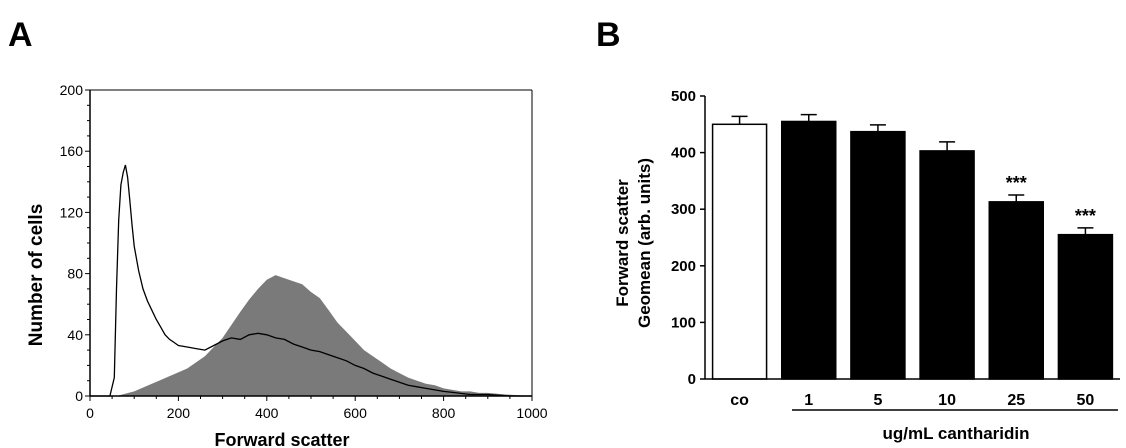 This screenshot has height=448, width=1126. I want to click on histogram-y-tick-label: 40, so click(75, 335).